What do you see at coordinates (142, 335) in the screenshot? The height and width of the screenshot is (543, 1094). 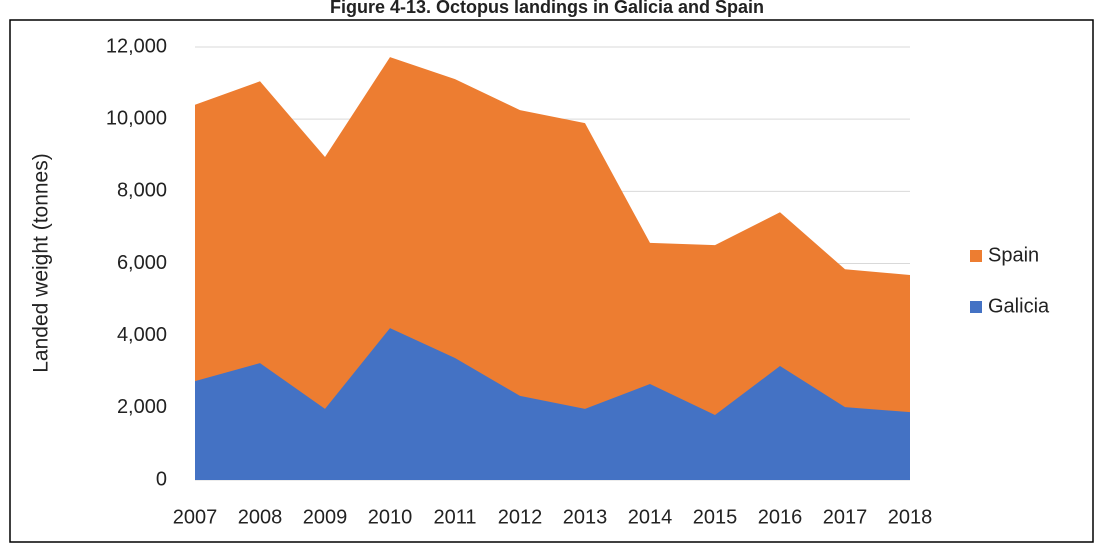 I see `y-tick-label: 4,000` at bounding box center [142, 335].